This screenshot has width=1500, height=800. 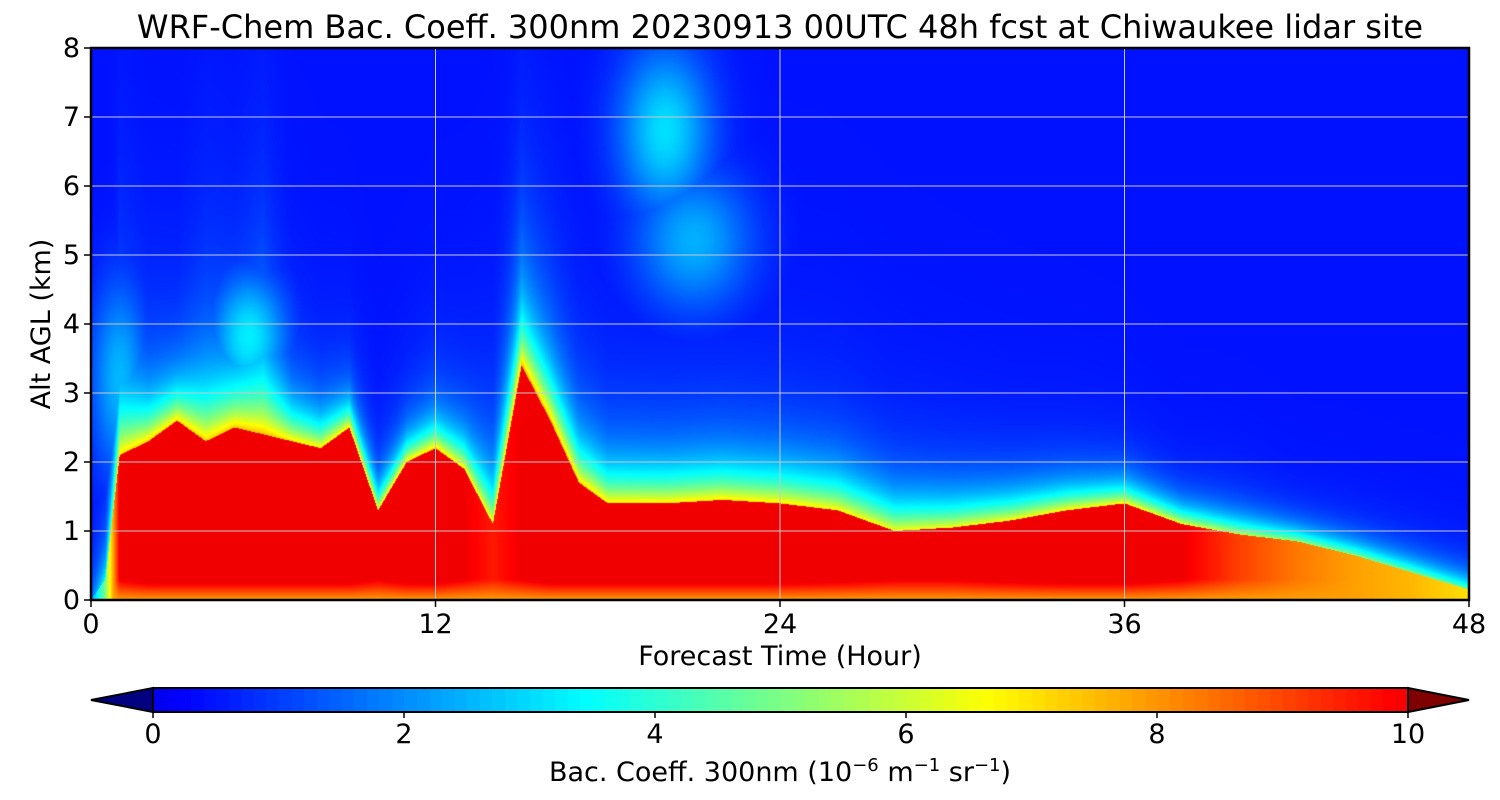 I want to click on y-tick-label: 8, so click(x=71, y=48).